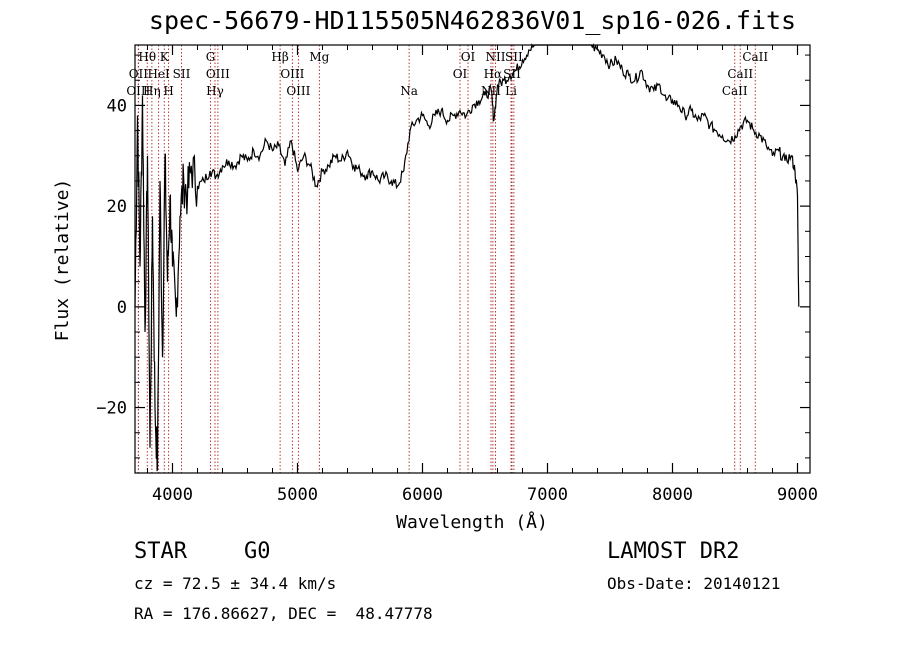  Describe the element at coordinates (257, 551) in the screenshot. I see `object-subclass: G0` at that location.